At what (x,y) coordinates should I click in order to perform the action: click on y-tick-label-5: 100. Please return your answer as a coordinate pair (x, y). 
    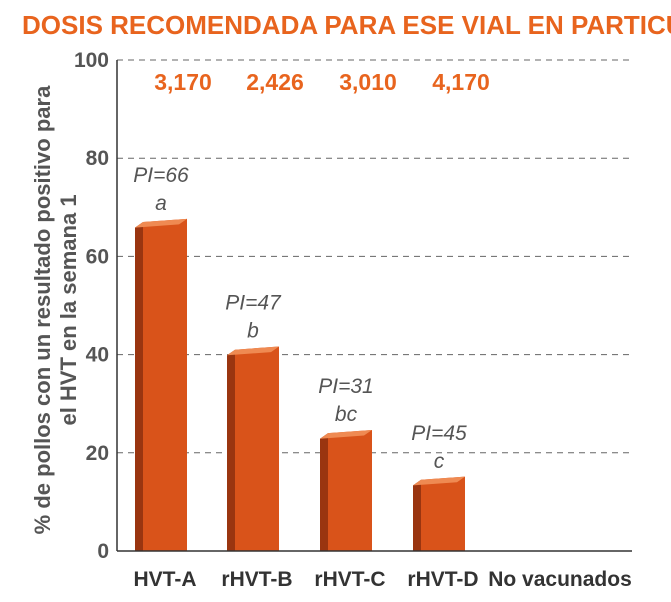
    Looking at the image, I should click on (91, 60).